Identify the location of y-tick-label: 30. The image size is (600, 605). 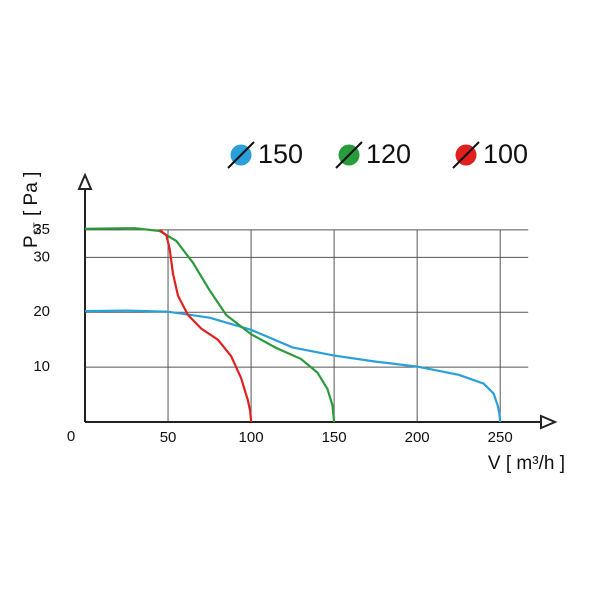
(41, 256).